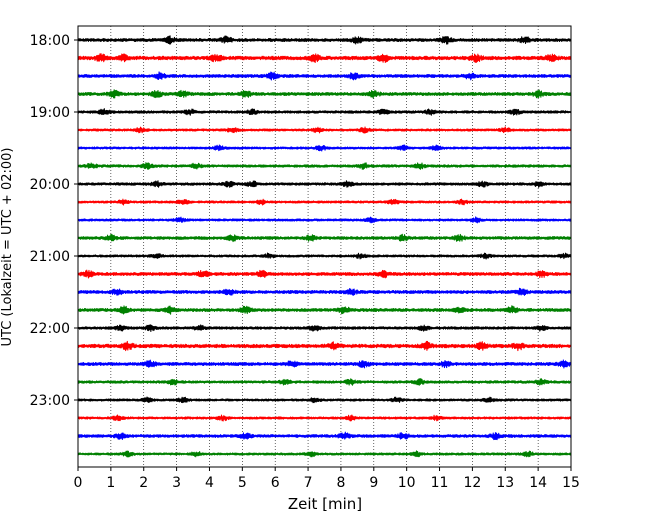  I want to click on x-axis-title: Zeit [min], so click(325, 504).